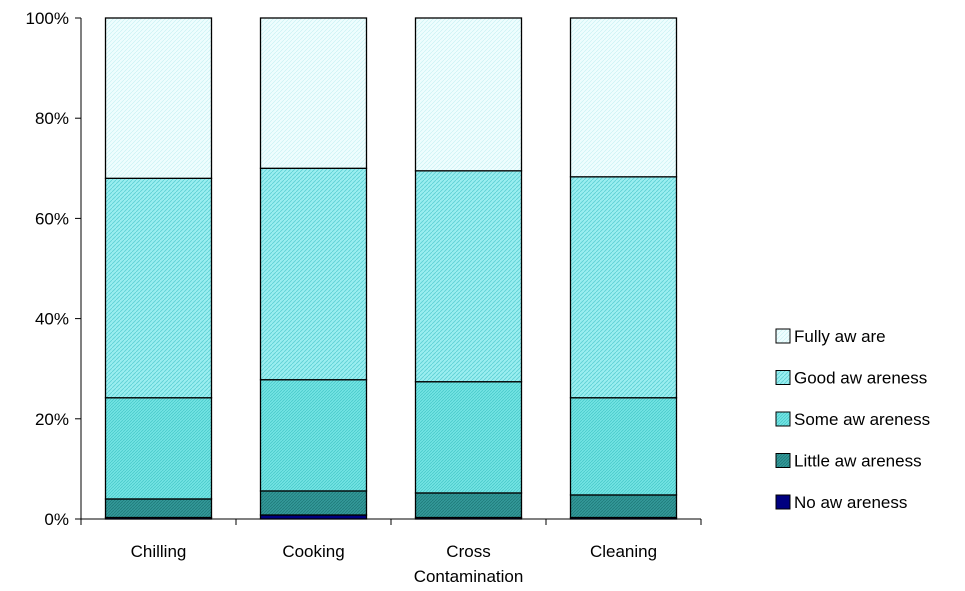  Describe the element at coordinates (623, 446) in the screenshot. I see `bar-segment-cleaning-some-aw-areness` at that location.